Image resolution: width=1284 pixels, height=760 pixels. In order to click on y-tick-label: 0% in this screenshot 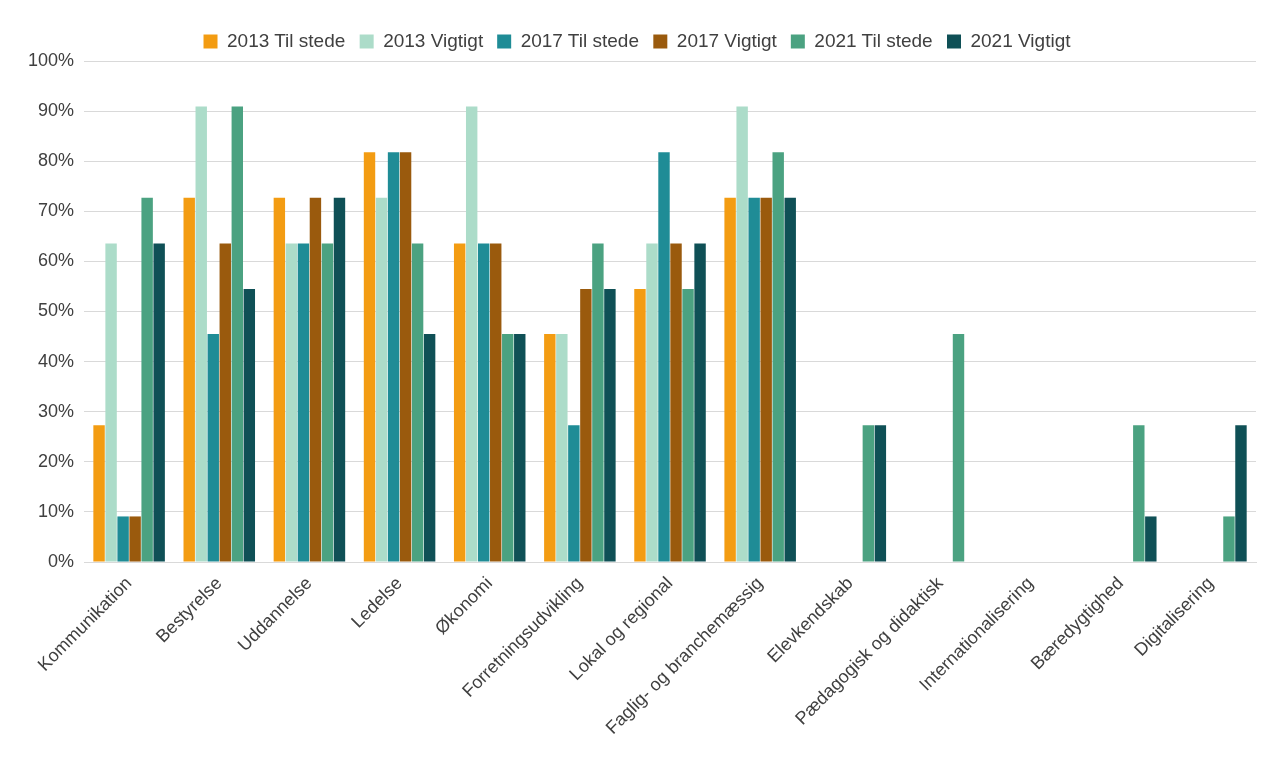, I will do `click(61, 561)`.